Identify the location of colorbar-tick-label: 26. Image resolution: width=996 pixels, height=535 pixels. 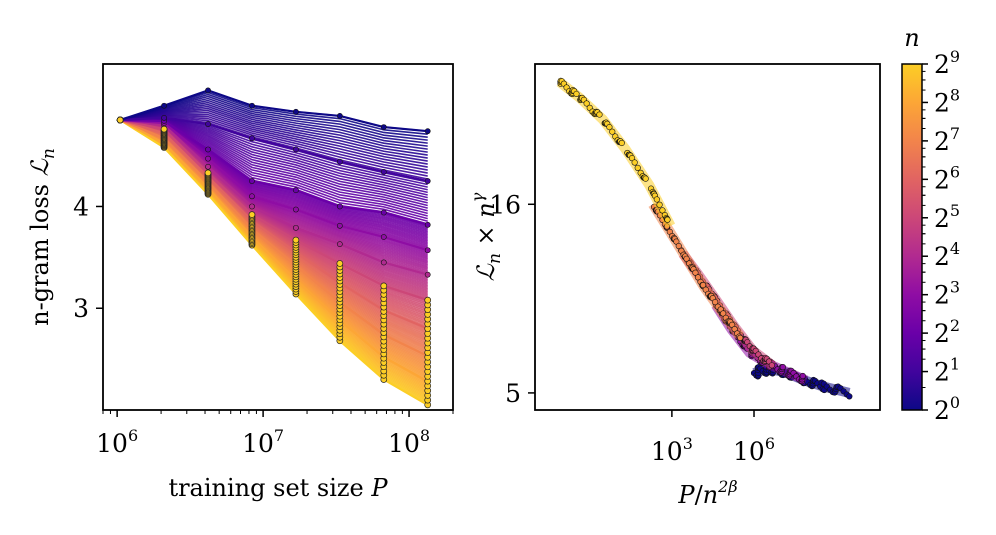
(947, 178).